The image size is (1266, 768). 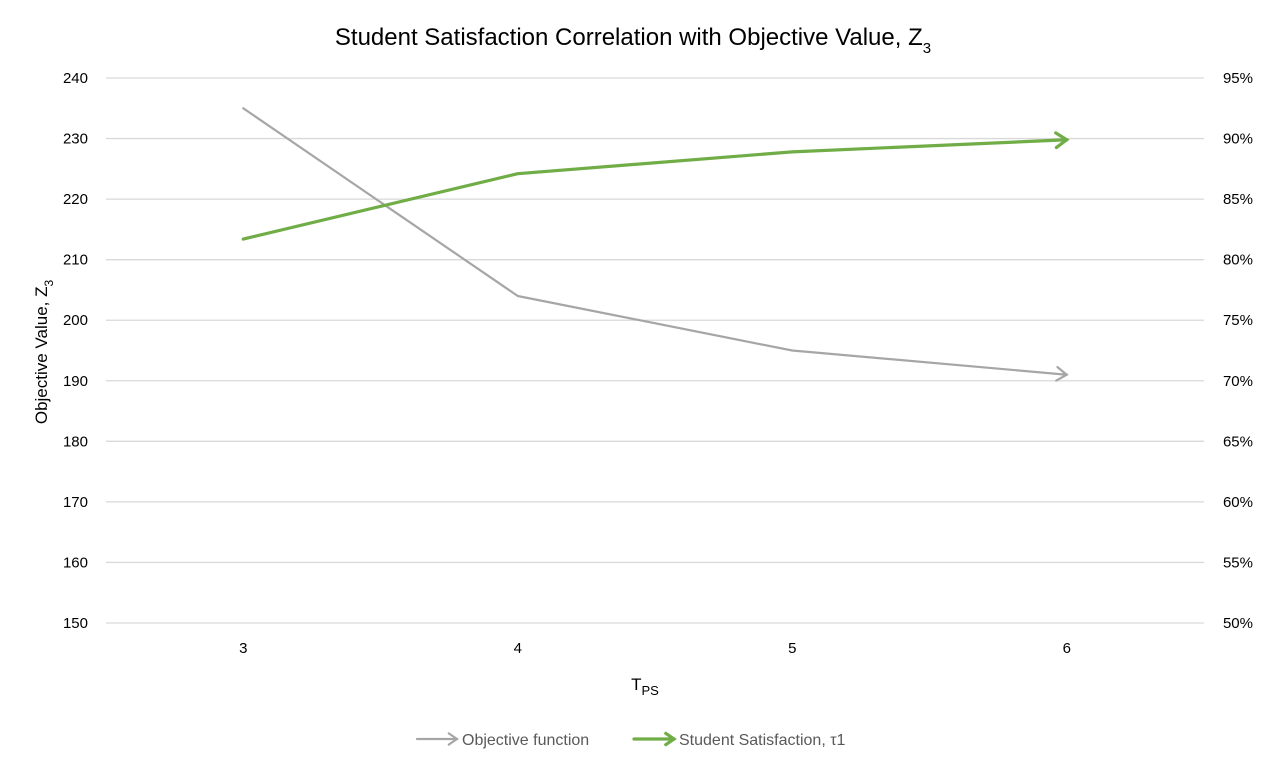 I want to click on y-axis-label-main: Objective Value, Z, so click(x=41, y=356).